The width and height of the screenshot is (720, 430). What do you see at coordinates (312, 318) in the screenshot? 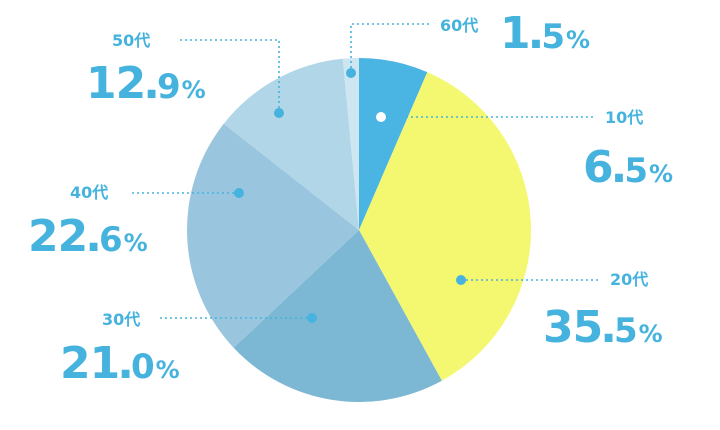
I see `leader-dot-30s` at bounding box center [312, 318].